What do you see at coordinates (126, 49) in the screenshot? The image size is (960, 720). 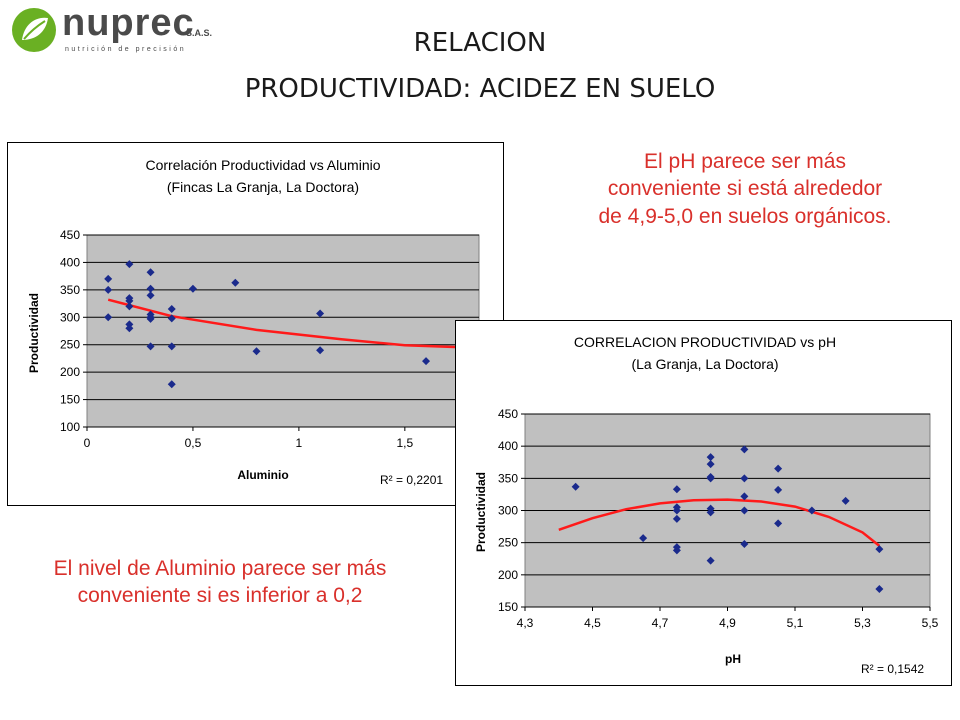 I see `logo-tagline: nutrición de precisión` at bounding box center [126, 49].